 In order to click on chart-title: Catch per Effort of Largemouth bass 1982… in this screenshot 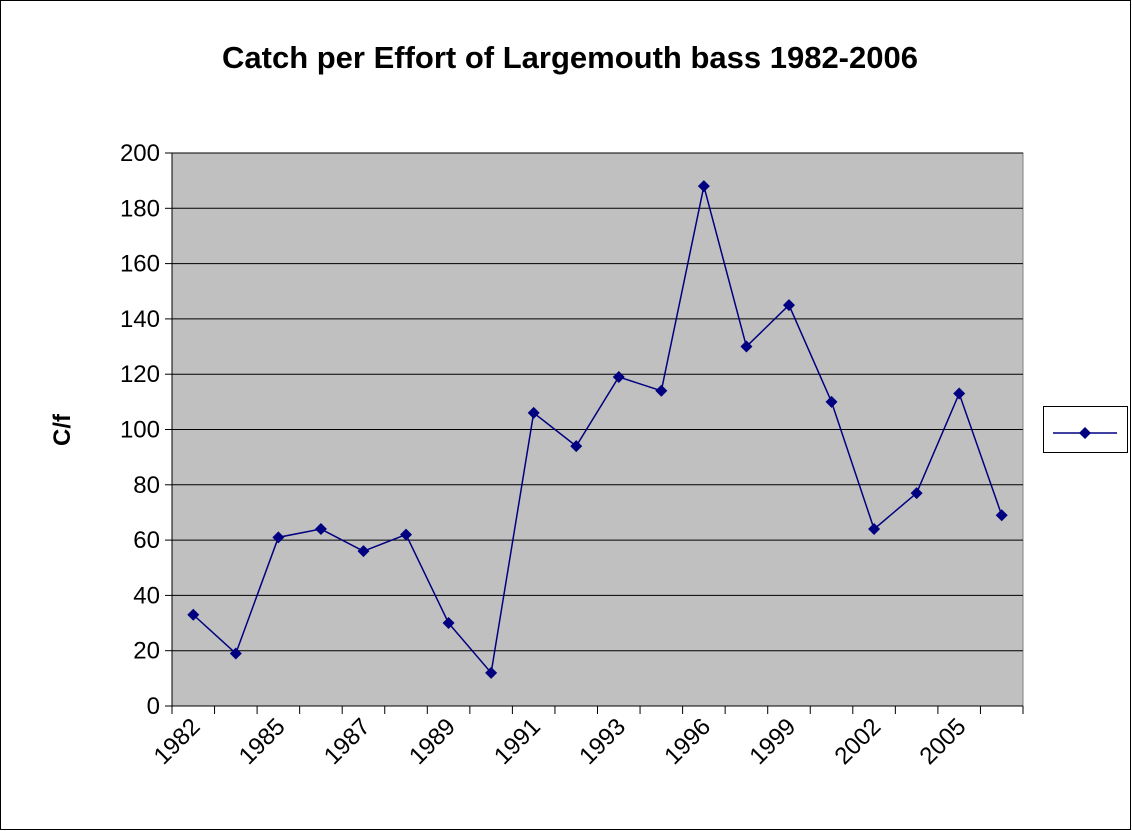, I will do `click(570, 57)`.